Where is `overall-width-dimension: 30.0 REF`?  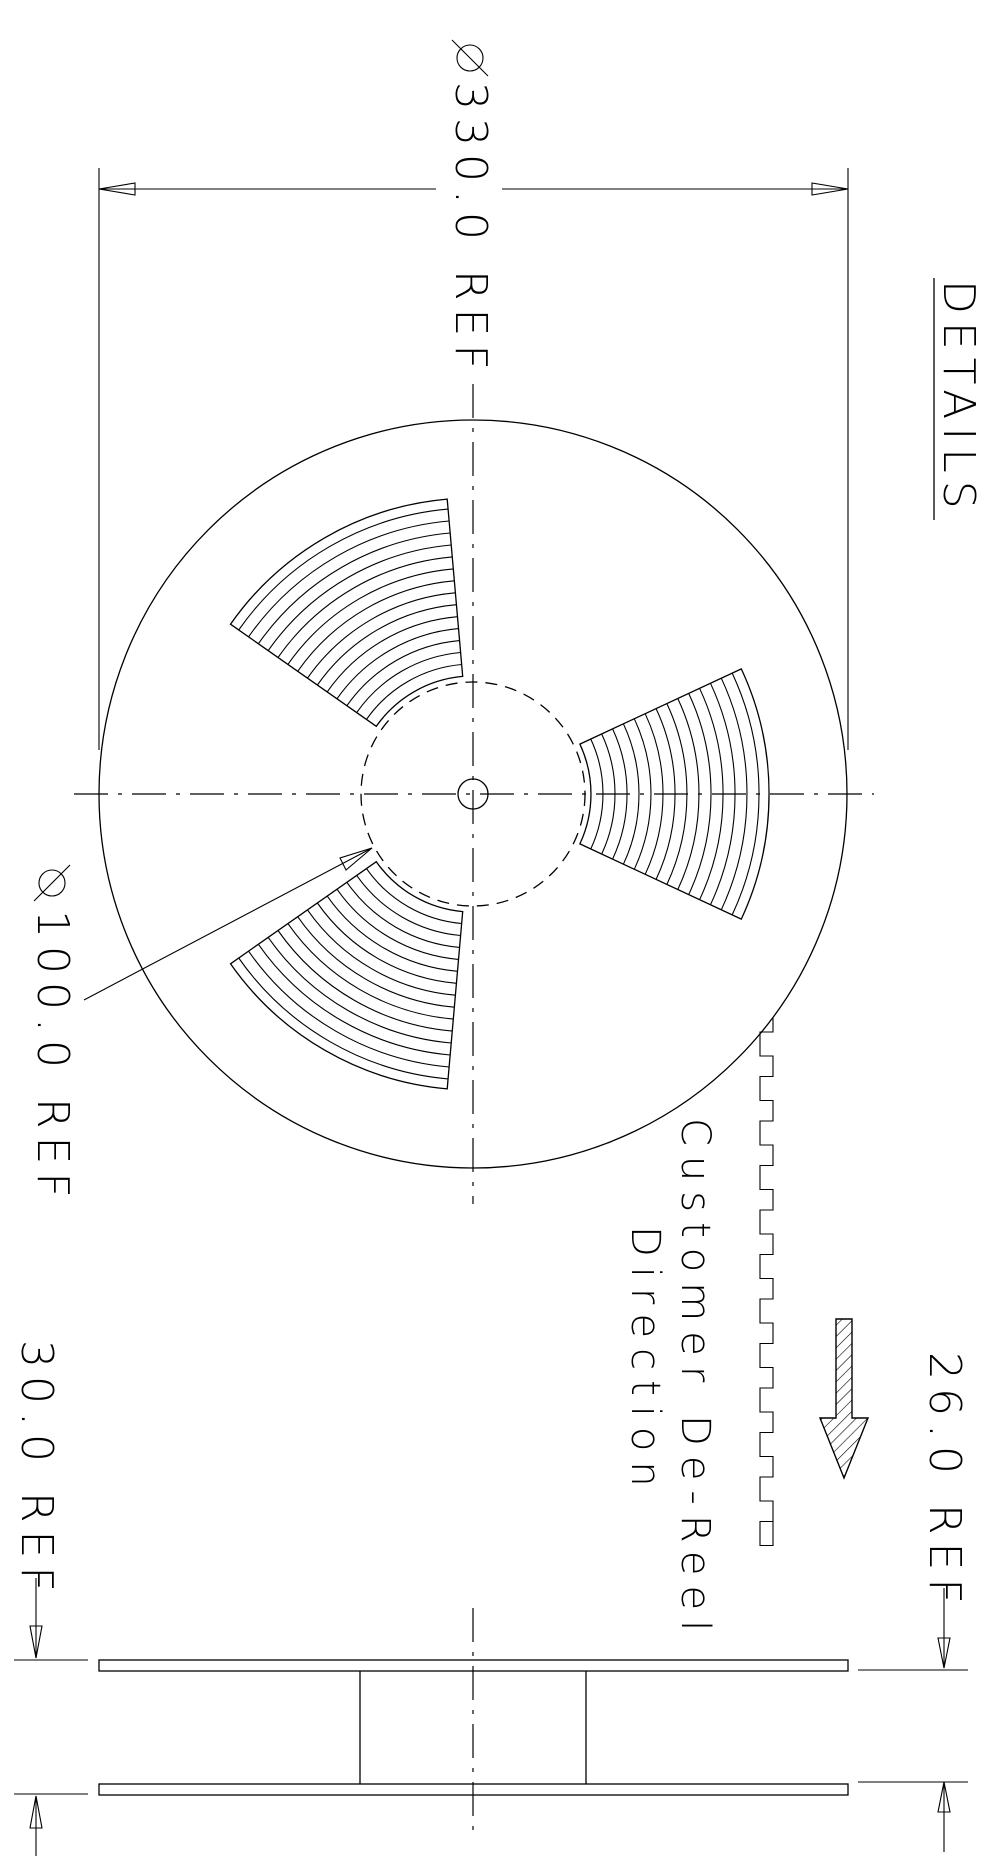
overall-width-dimension: 30.0 REF is located at coordinates (49, 1598).